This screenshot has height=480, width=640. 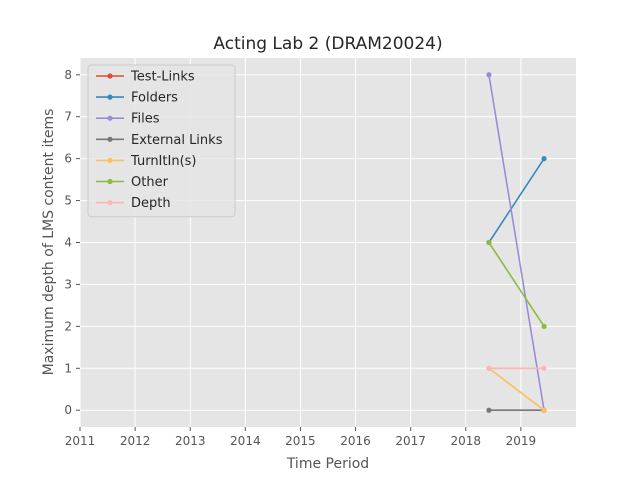 What do you see at coordinates (68, 159) in the screenshot?
I see `y-tick-label: 6` at bounding box center [68, 159].